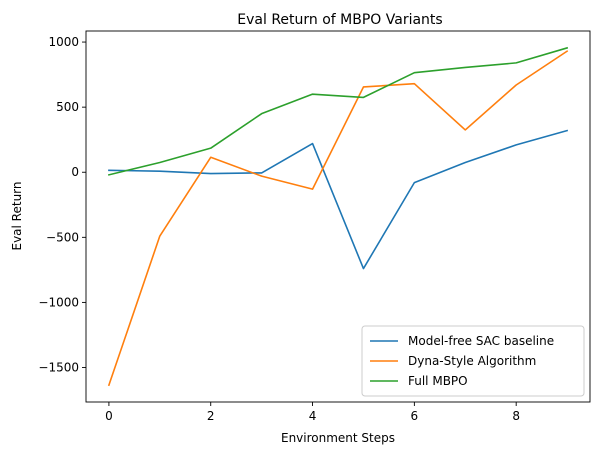 The image size is (592, 459). What do you see at coordinates (415, 416) in the screenshot?
I see `x-tick-label: 6` at bounding box center [415, 416].